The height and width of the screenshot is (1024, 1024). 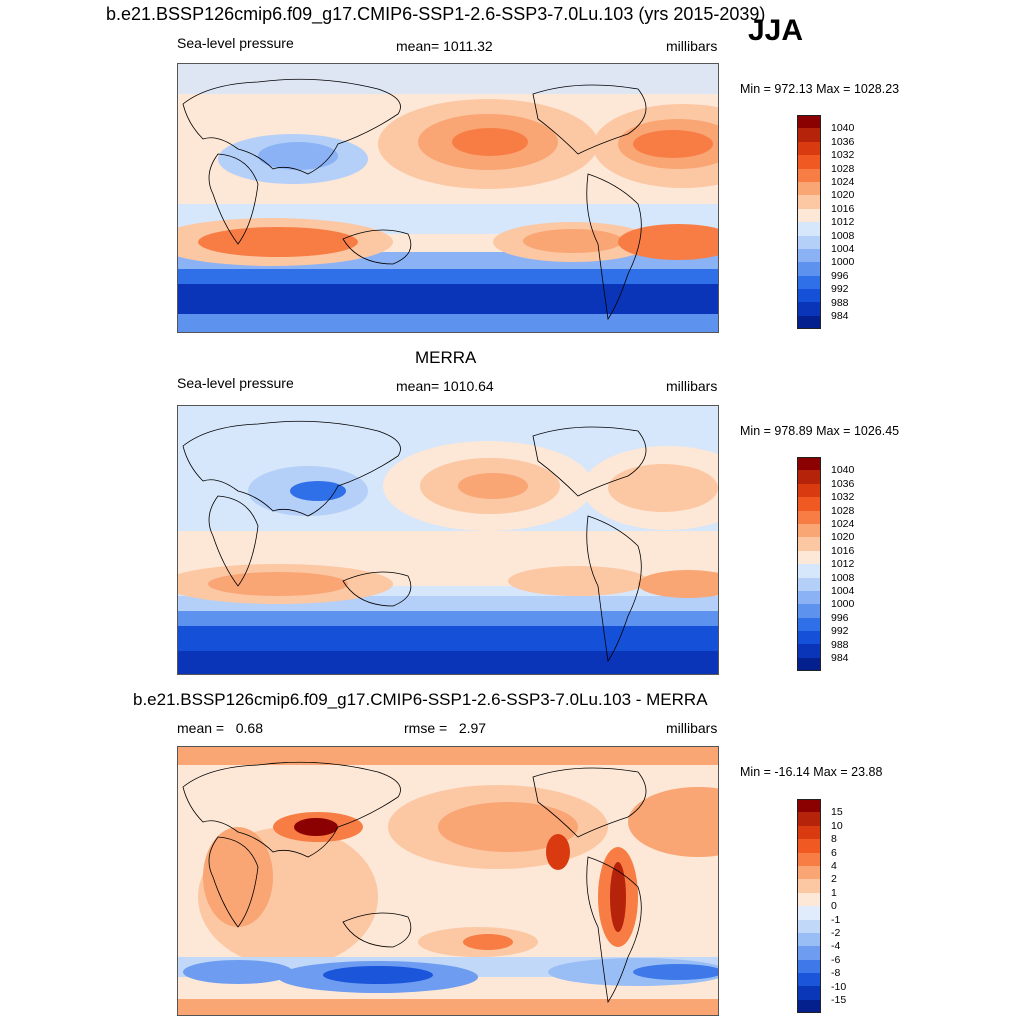 What do you see at coordinates (776, 30) in the screenshot?
I see `season-label: JJA` at bounding box center [776, 30].